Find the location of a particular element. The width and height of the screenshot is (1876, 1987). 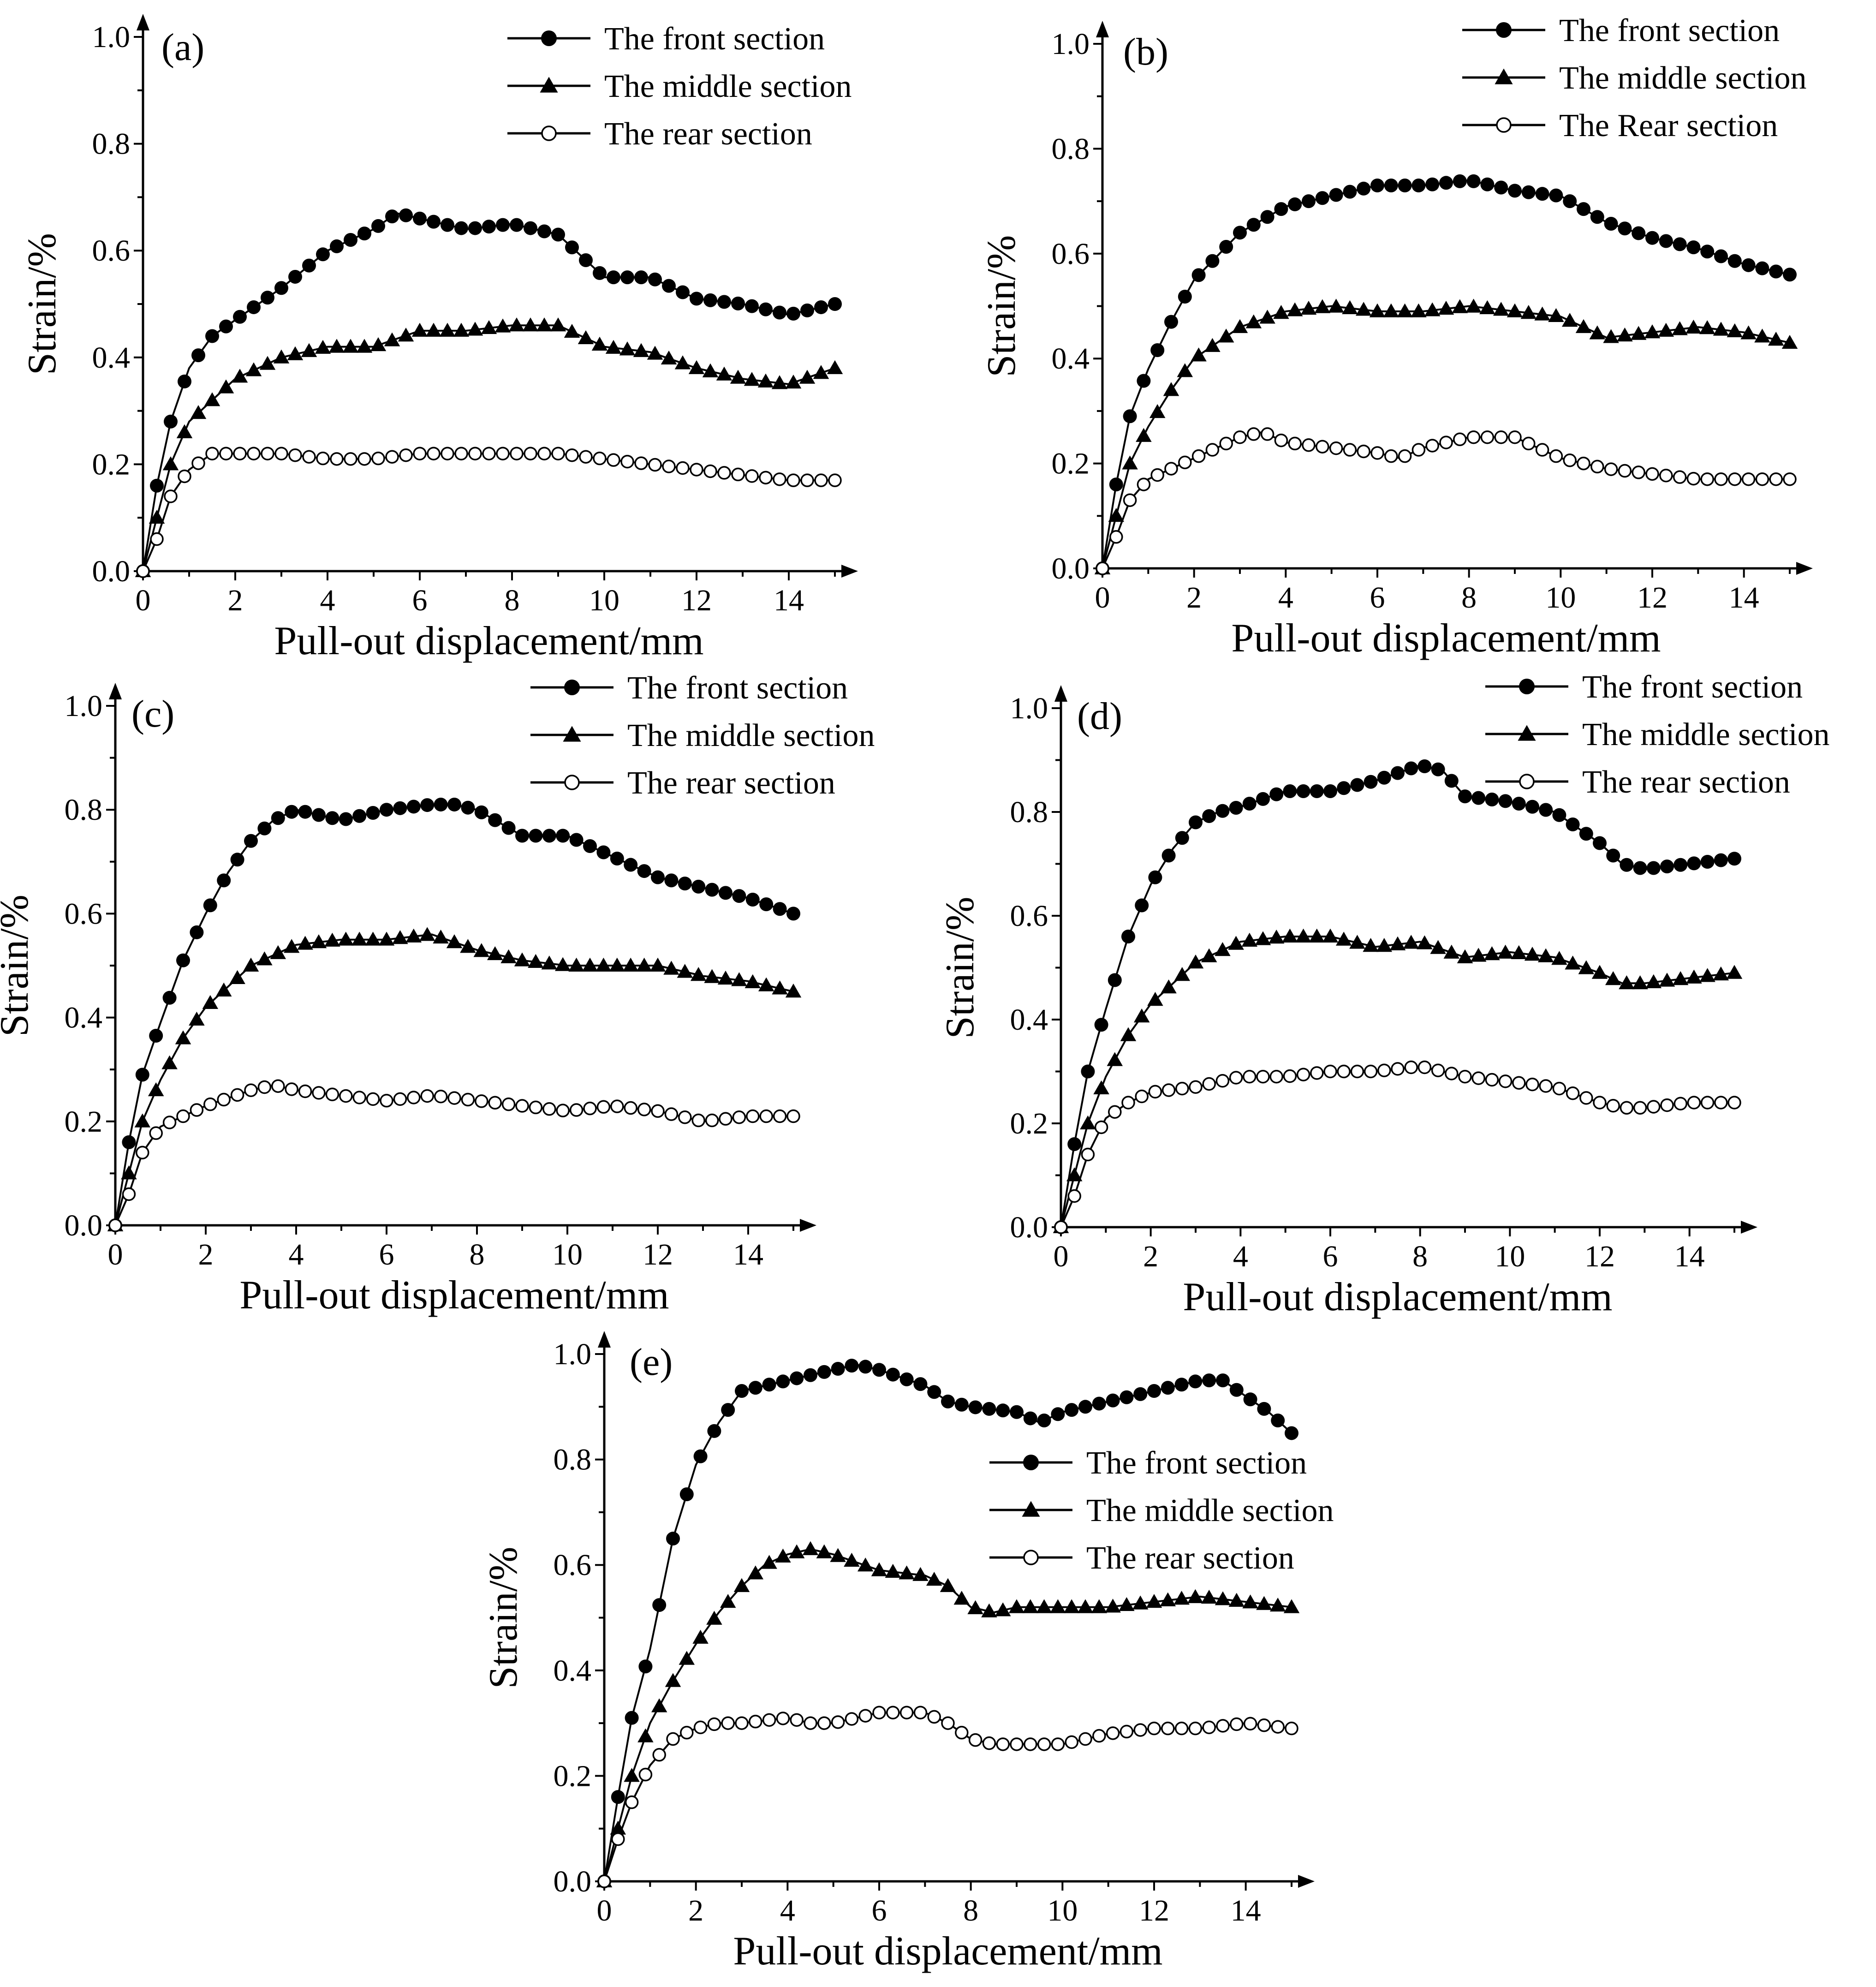

x-tick-label: 14 is located at coordinates (1246, 1910).